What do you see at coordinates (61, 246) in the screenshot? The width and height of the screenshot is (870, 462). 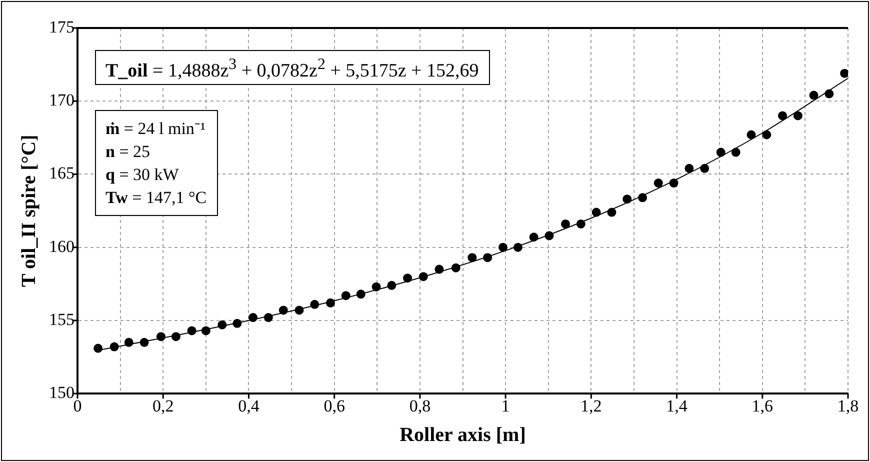 I see `y-tick-label: 160` at bounding box center [61, 246].